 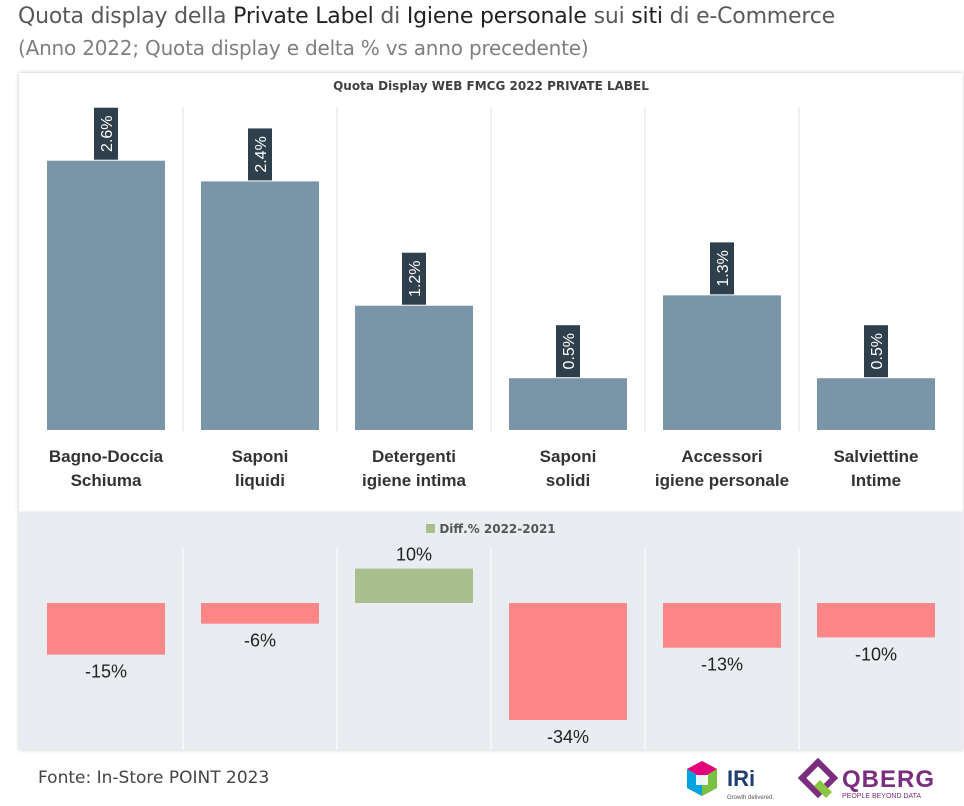 I want to click on share-data-label: 1.3%, so click(x=723, y=268).